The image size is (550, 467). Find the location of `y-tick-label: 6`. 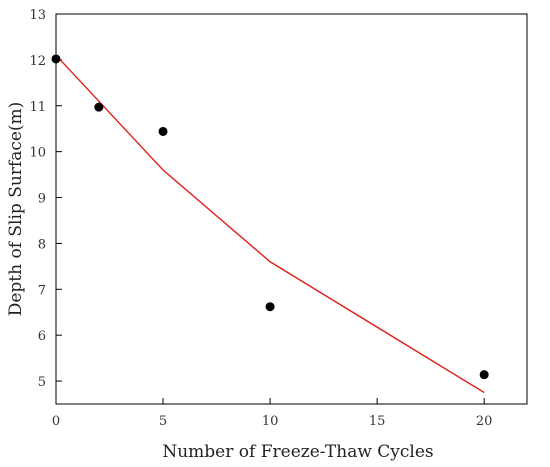

y-tick-label: 6 is located at coordinates (42, 336).